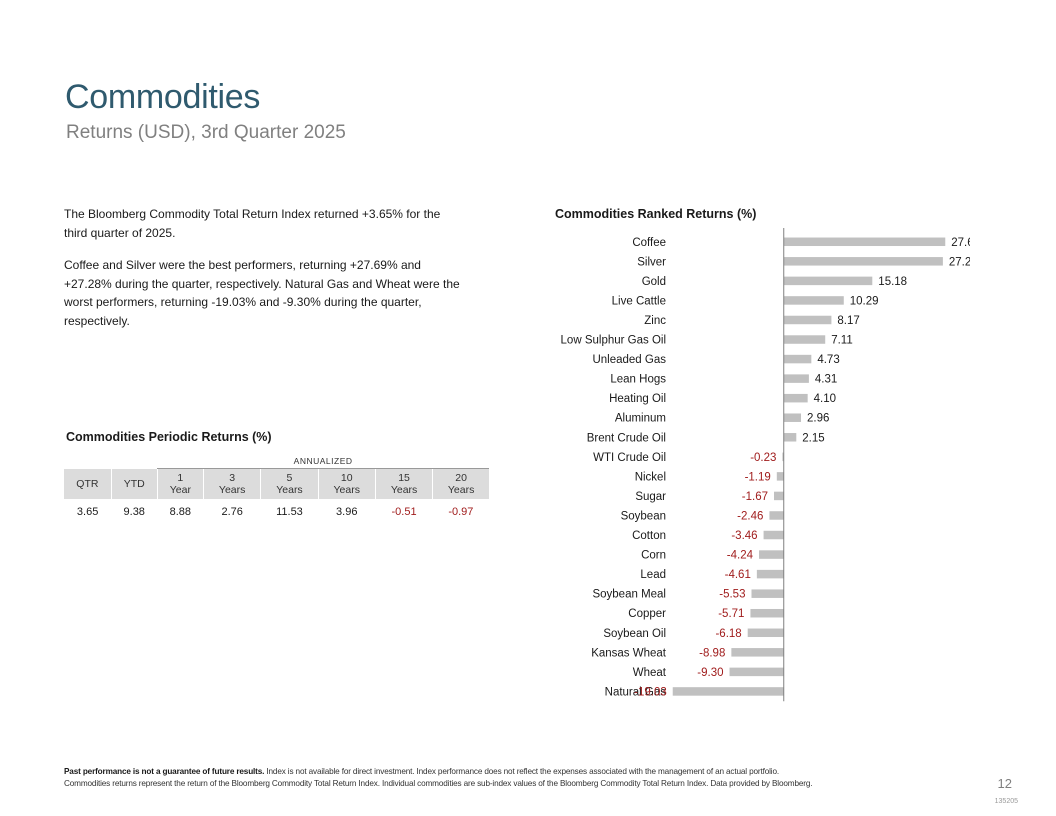 This screenshot has width=1056, height=816. I want to click on bar-kansas-wheat, so click(757, 652).